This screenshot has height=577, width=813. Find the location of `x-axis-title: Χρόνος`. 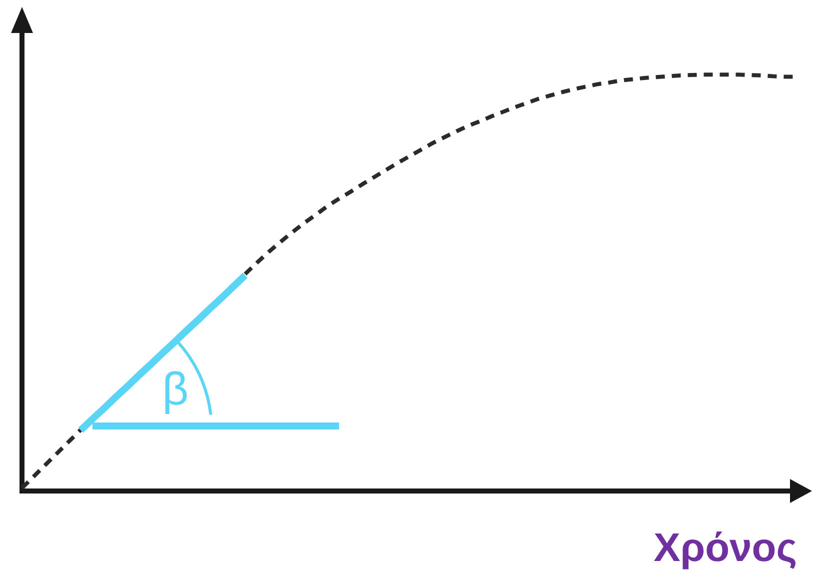

x-axis-title: Χρόνος is located at coordinates (725, 548).